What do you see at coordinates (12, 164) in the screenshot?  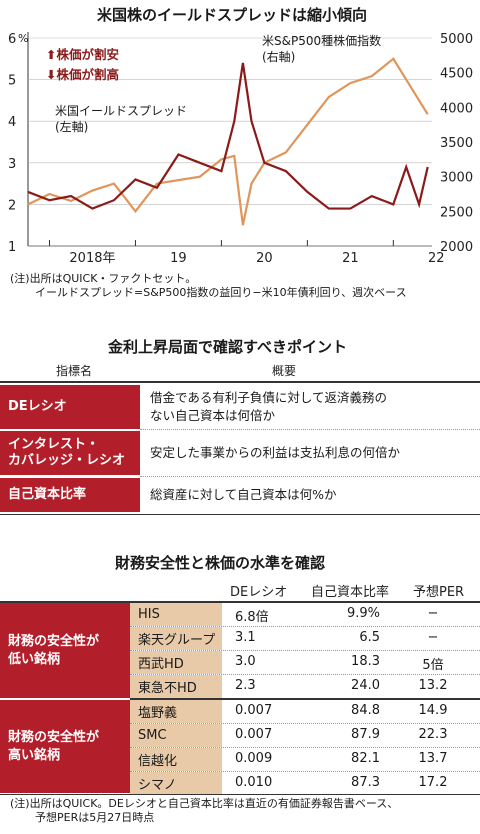 I see `left-tick-label: 3` at bounding box center [12, 164].